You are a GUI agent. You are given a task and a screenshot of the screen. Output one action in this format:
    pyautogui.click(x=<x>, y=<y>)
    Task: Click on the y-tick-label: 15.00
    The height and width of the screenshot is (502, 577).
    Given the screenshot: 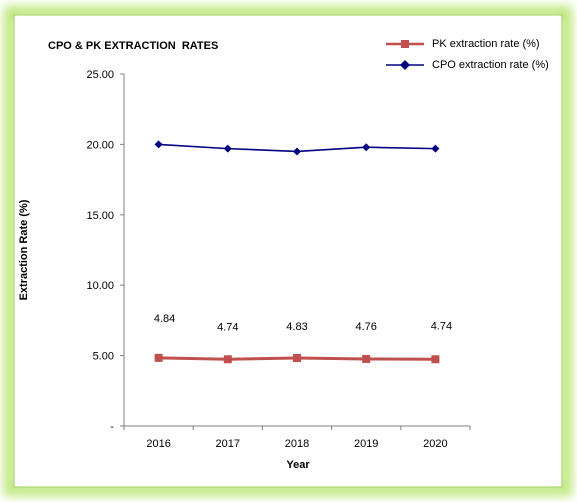 What is the action you would take?
    pyautogui.click(x=100, y=216)
    